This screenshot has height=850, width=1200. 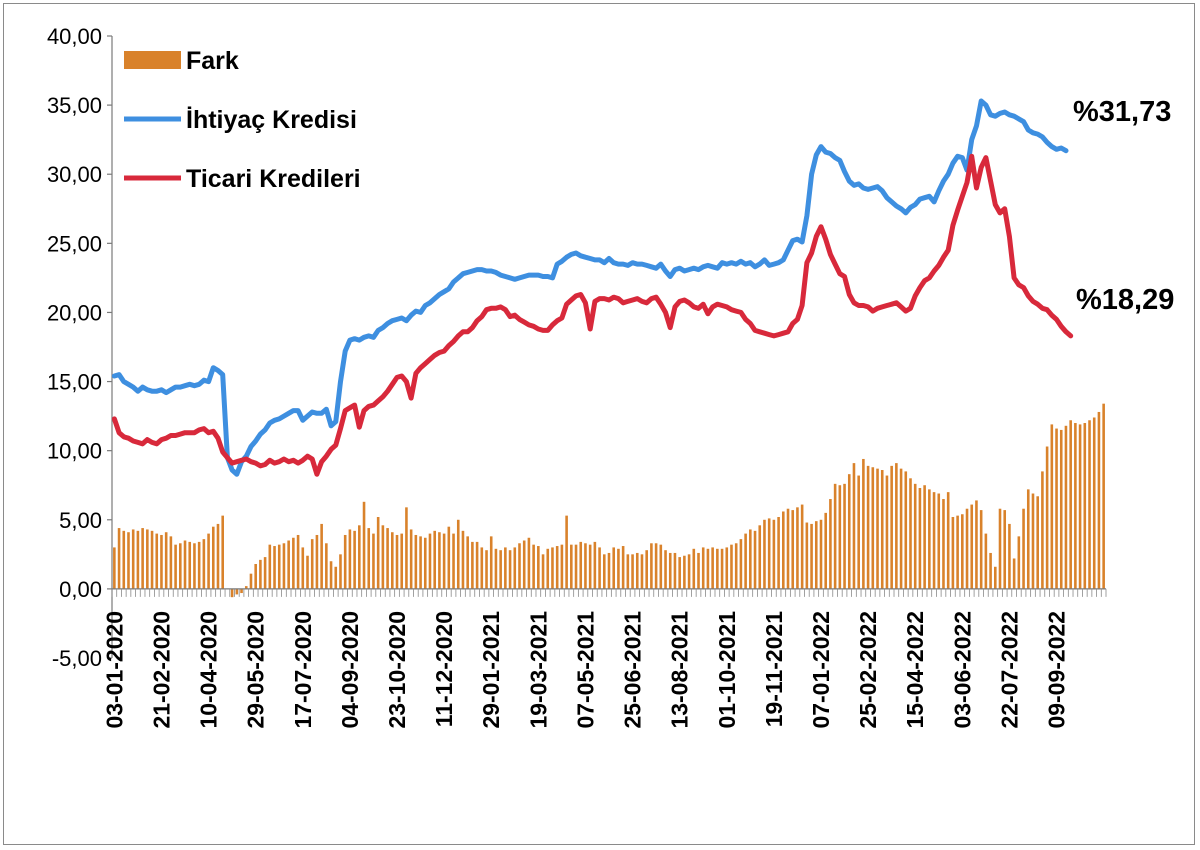 I want to click on y-tick-label: 0,00, so click(x=80, y=589).